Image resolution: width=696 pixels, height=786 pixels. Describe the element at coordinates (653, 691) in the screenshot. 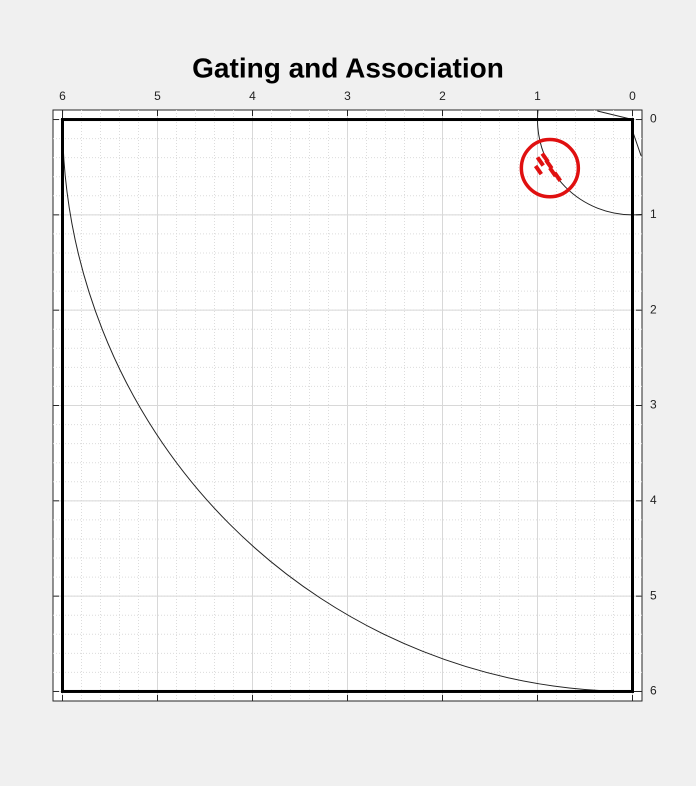

I see `y-tick-label: 6` at that location.